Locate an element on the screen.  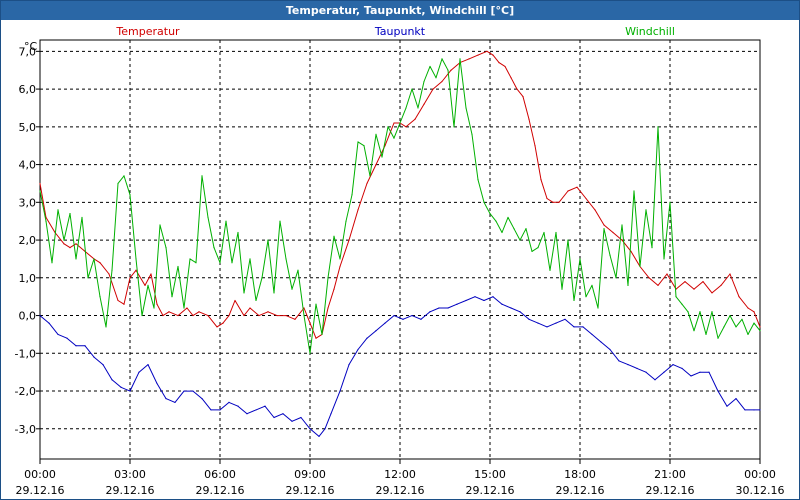
y-tick-label: 3,0 is located at coordinates (28, 202).